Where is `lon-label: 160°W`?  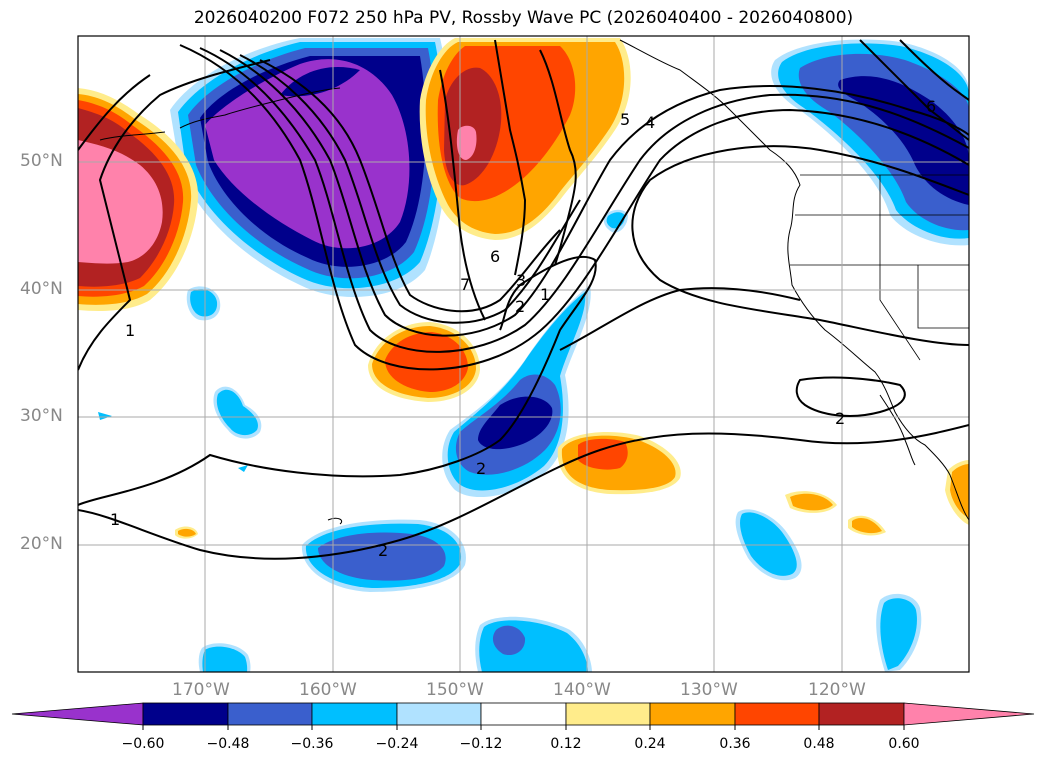
lon-label: 160°W is located at coordinates (328, 690).